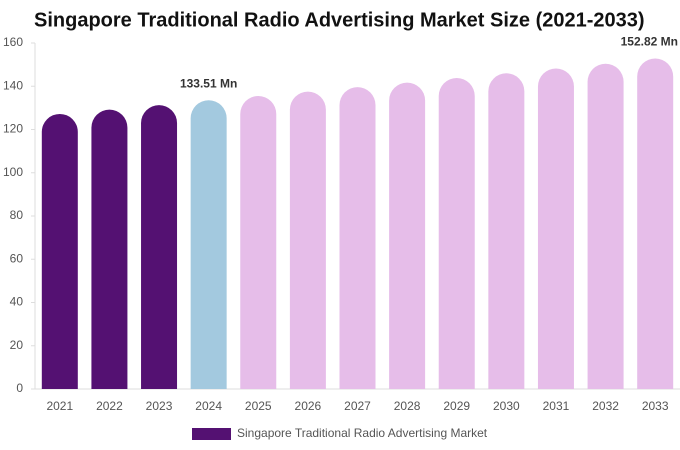 The image size is (680, 450). What do you see at coordinates (649, 42) in the screenshot?
I see `value-label: 152.82 Mn` at bounding box center [649, 42].